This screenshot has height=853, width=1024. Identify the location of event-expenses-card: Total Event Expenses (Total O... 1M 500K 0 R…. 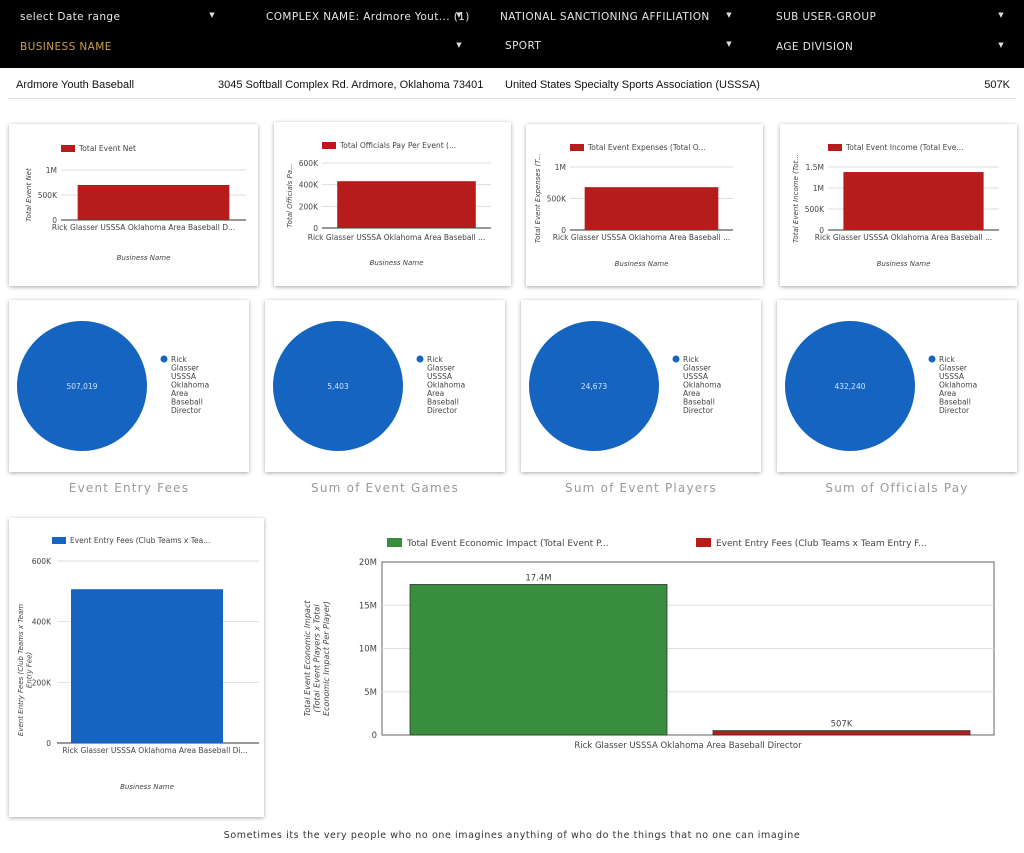
(644, 205).